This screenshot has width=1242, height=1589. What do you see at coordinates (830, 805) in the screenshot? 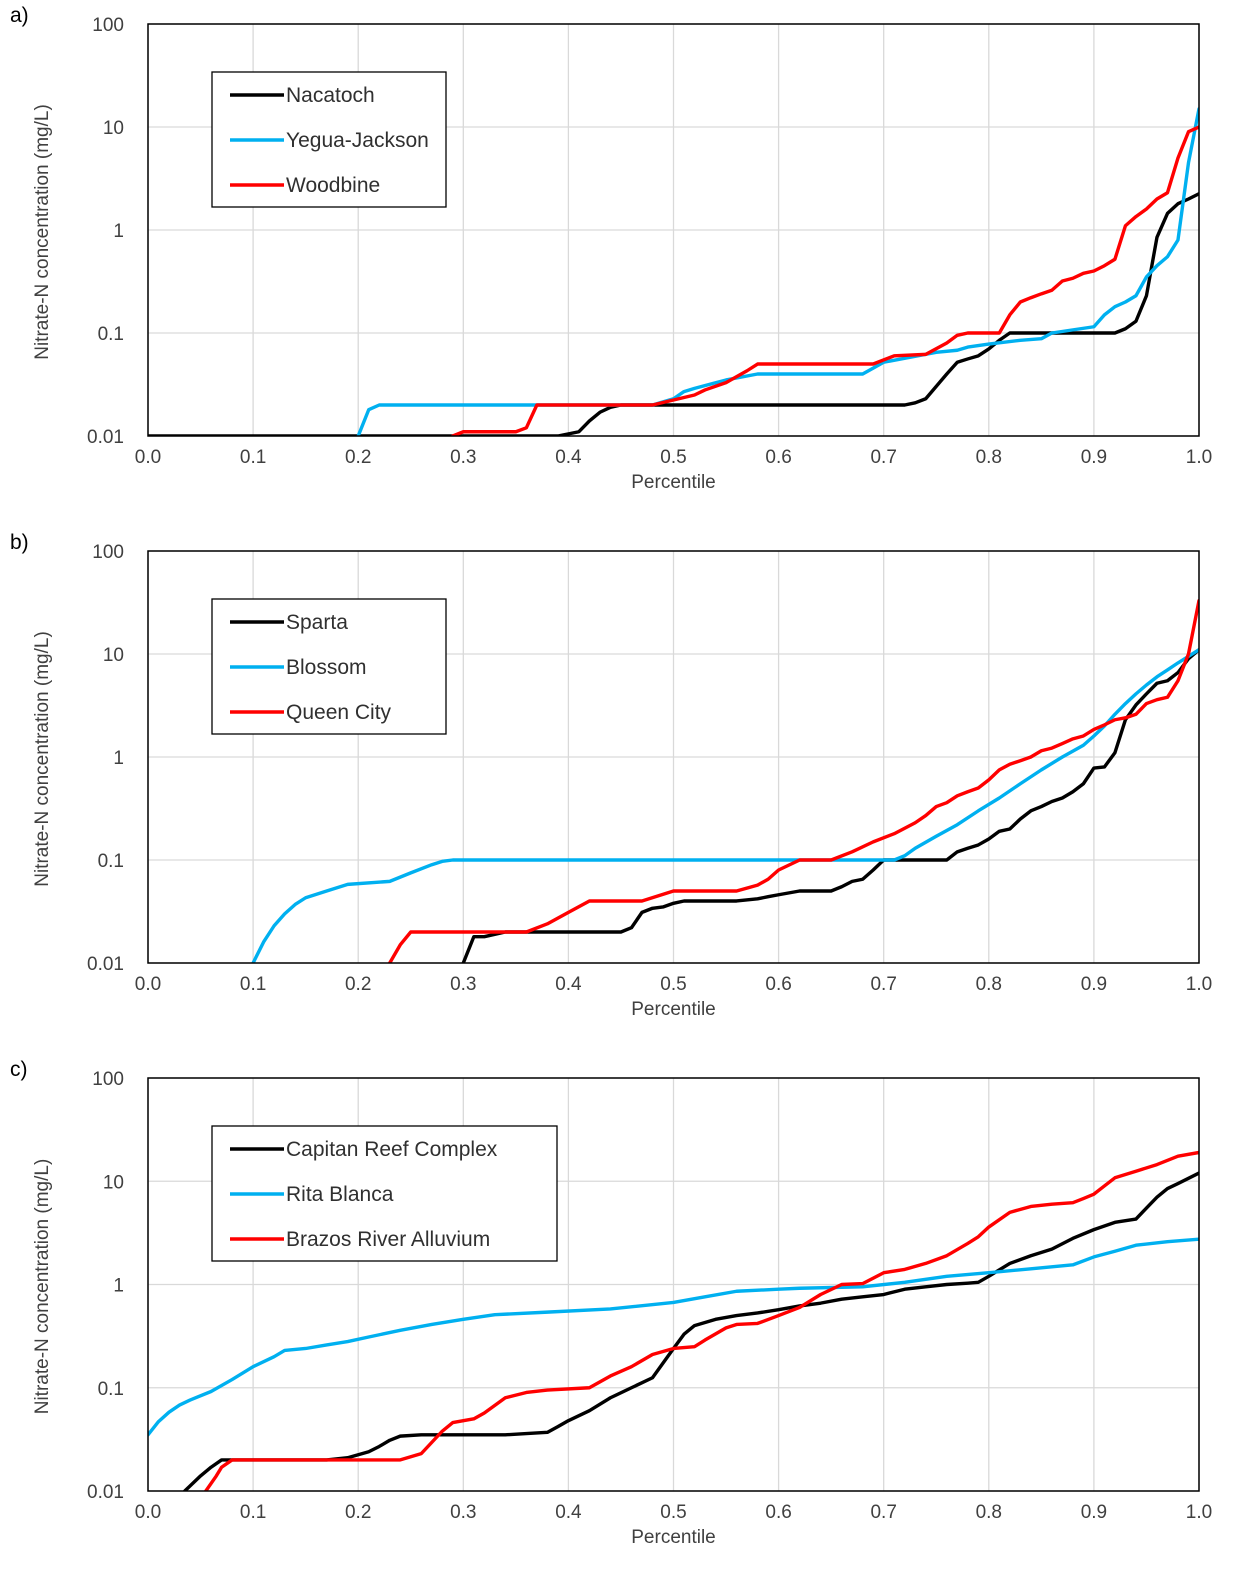
I see `series-line-sparta` at bounding box center [830, 805].